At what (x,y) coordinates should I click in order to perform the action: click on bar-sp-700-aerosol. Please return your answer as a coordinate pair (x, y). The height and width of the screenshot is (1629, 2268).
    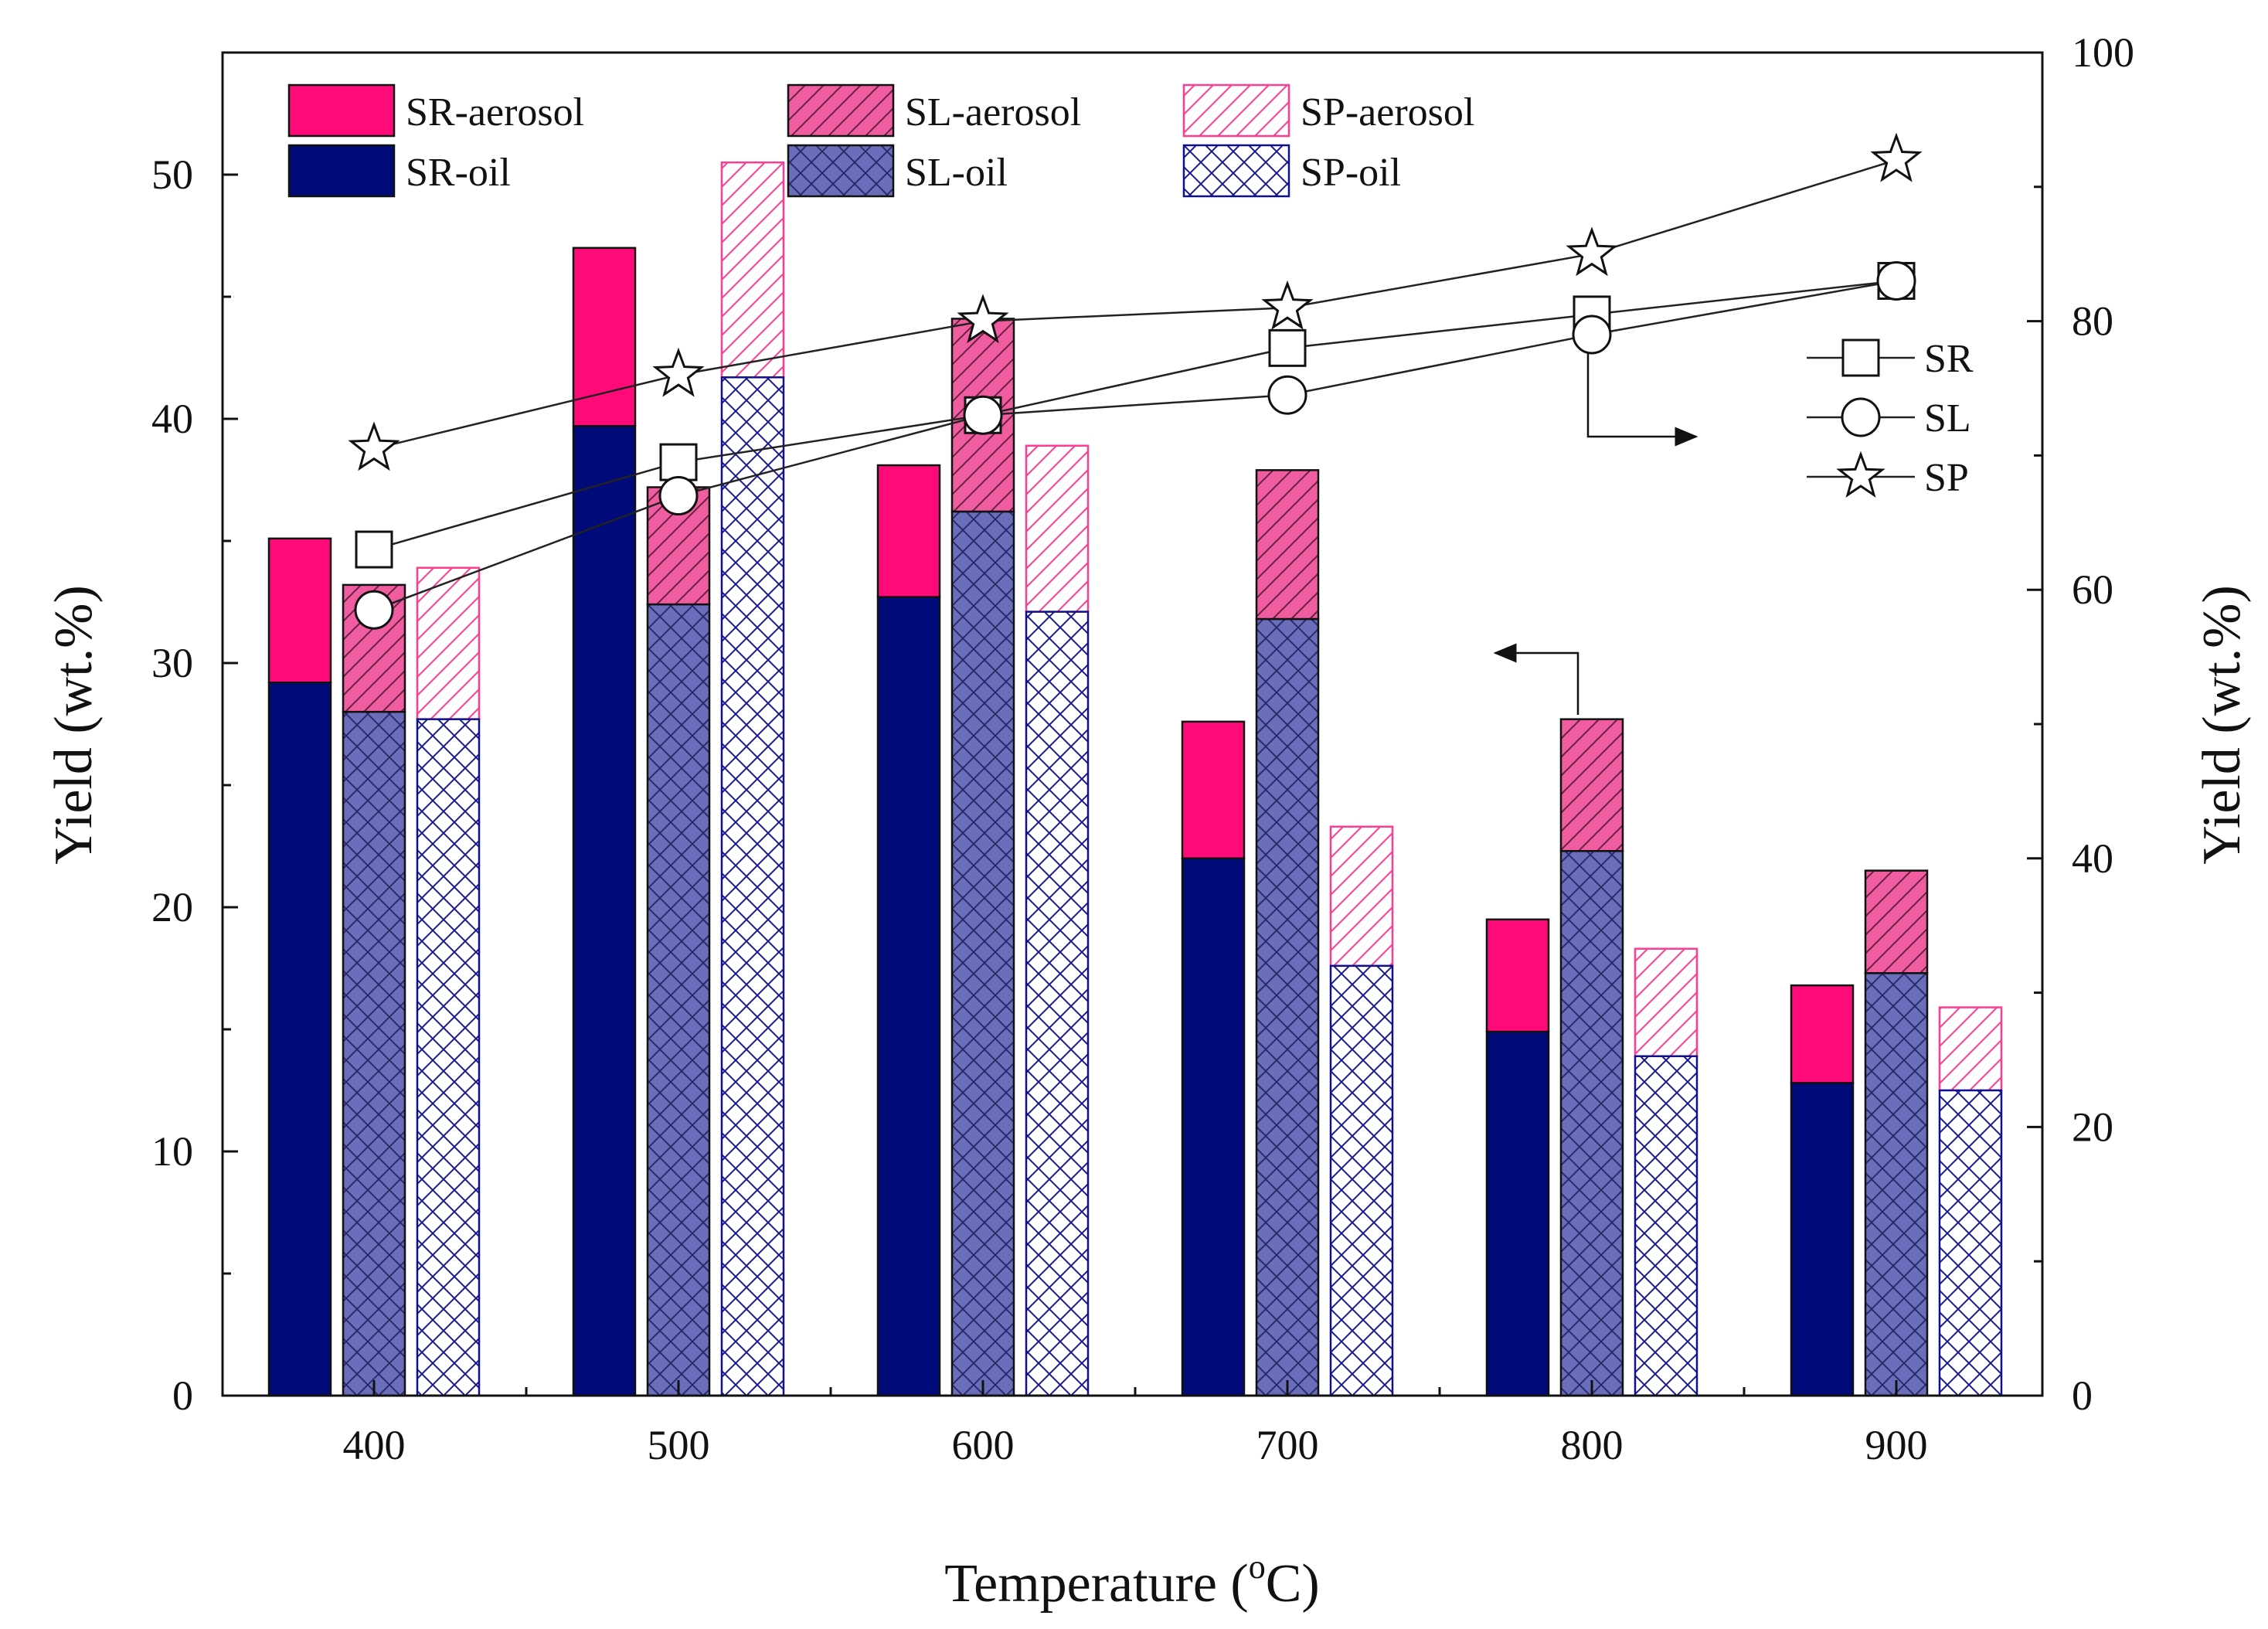
    Looking at the image, I should click on (1361, 897).